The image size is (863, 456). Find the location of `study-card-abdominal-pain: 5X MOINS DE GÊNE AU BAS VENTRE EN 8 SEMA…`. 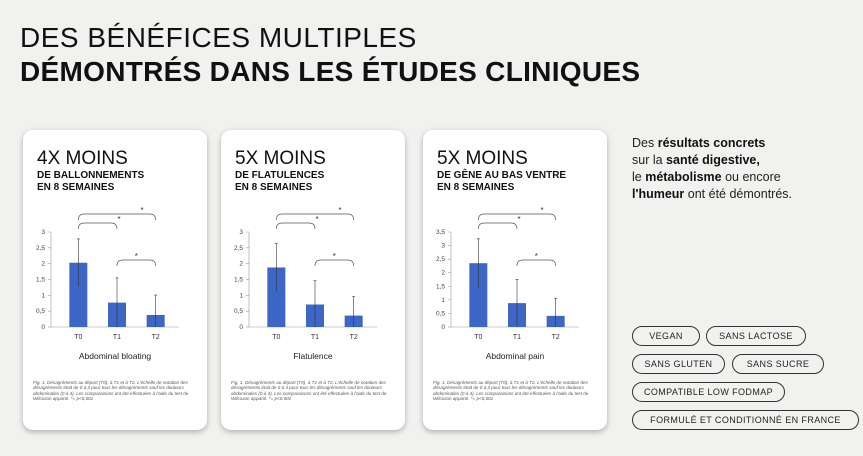

study-card-abdominal-pain: 5X MOINS DE GÊNE AU BAS VENTRE EN 8 SEMA… is located at coordinates (515, 280).